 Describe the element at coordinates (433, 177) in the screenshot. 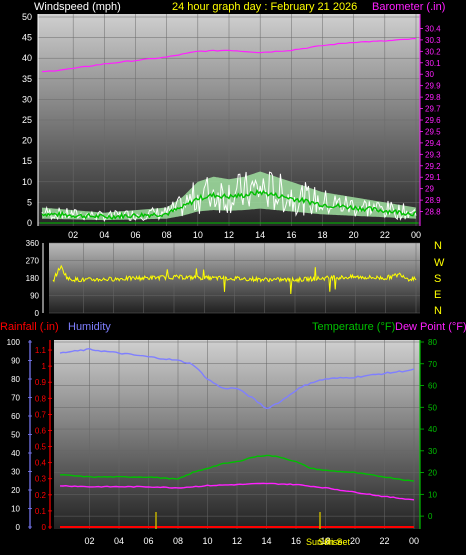

I see `barometer-tick: 29.1` at that location.